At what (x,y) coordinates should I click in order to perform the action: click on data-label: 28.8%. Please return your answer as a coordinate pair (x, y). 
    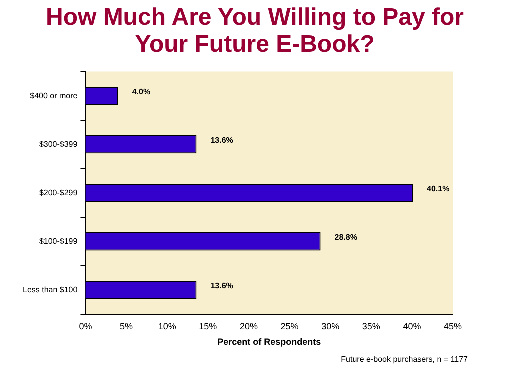
    Looking at the image, I should click on (346, 237).